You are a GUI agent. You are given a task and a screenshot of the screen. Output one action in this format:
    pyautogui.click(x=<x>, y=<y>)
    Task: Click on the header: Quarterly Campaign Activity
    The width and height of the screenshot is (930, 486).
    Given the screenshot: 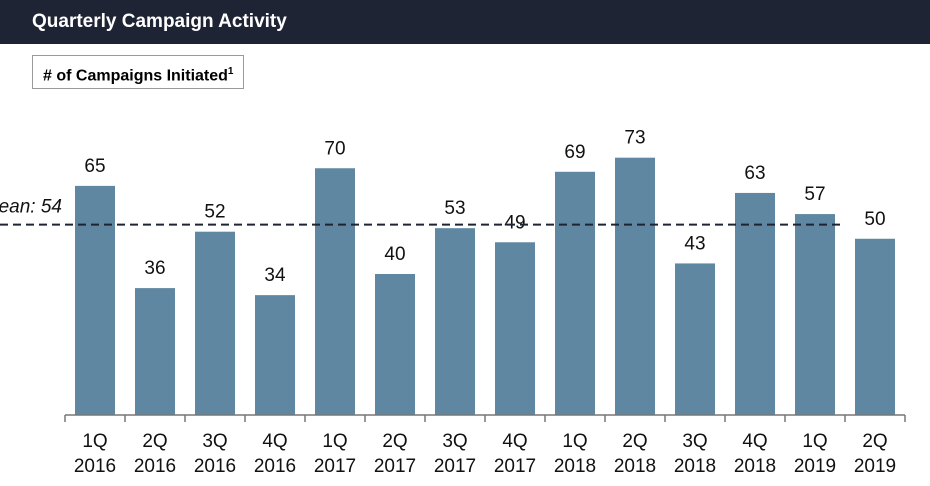 What is the action you would take?
    pyautogui.click(x=465, y=22)
    